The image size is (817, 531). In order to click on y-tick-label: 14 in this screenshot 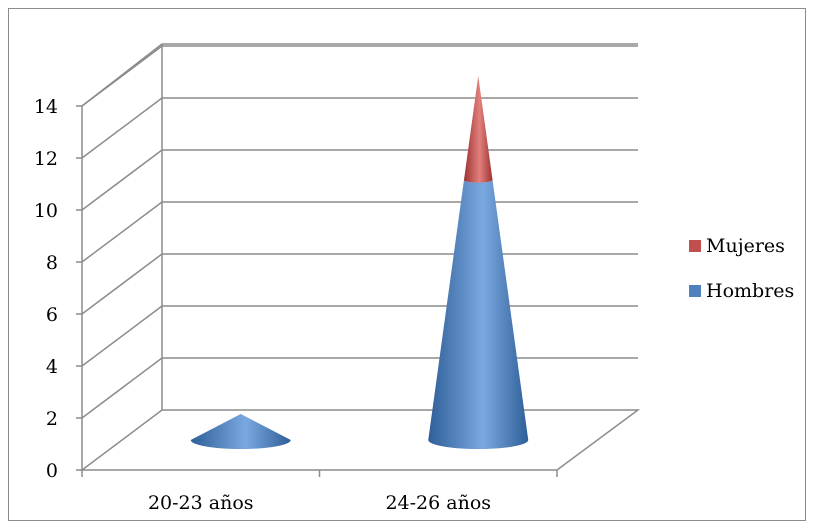, I will do `click(46, 107)`.